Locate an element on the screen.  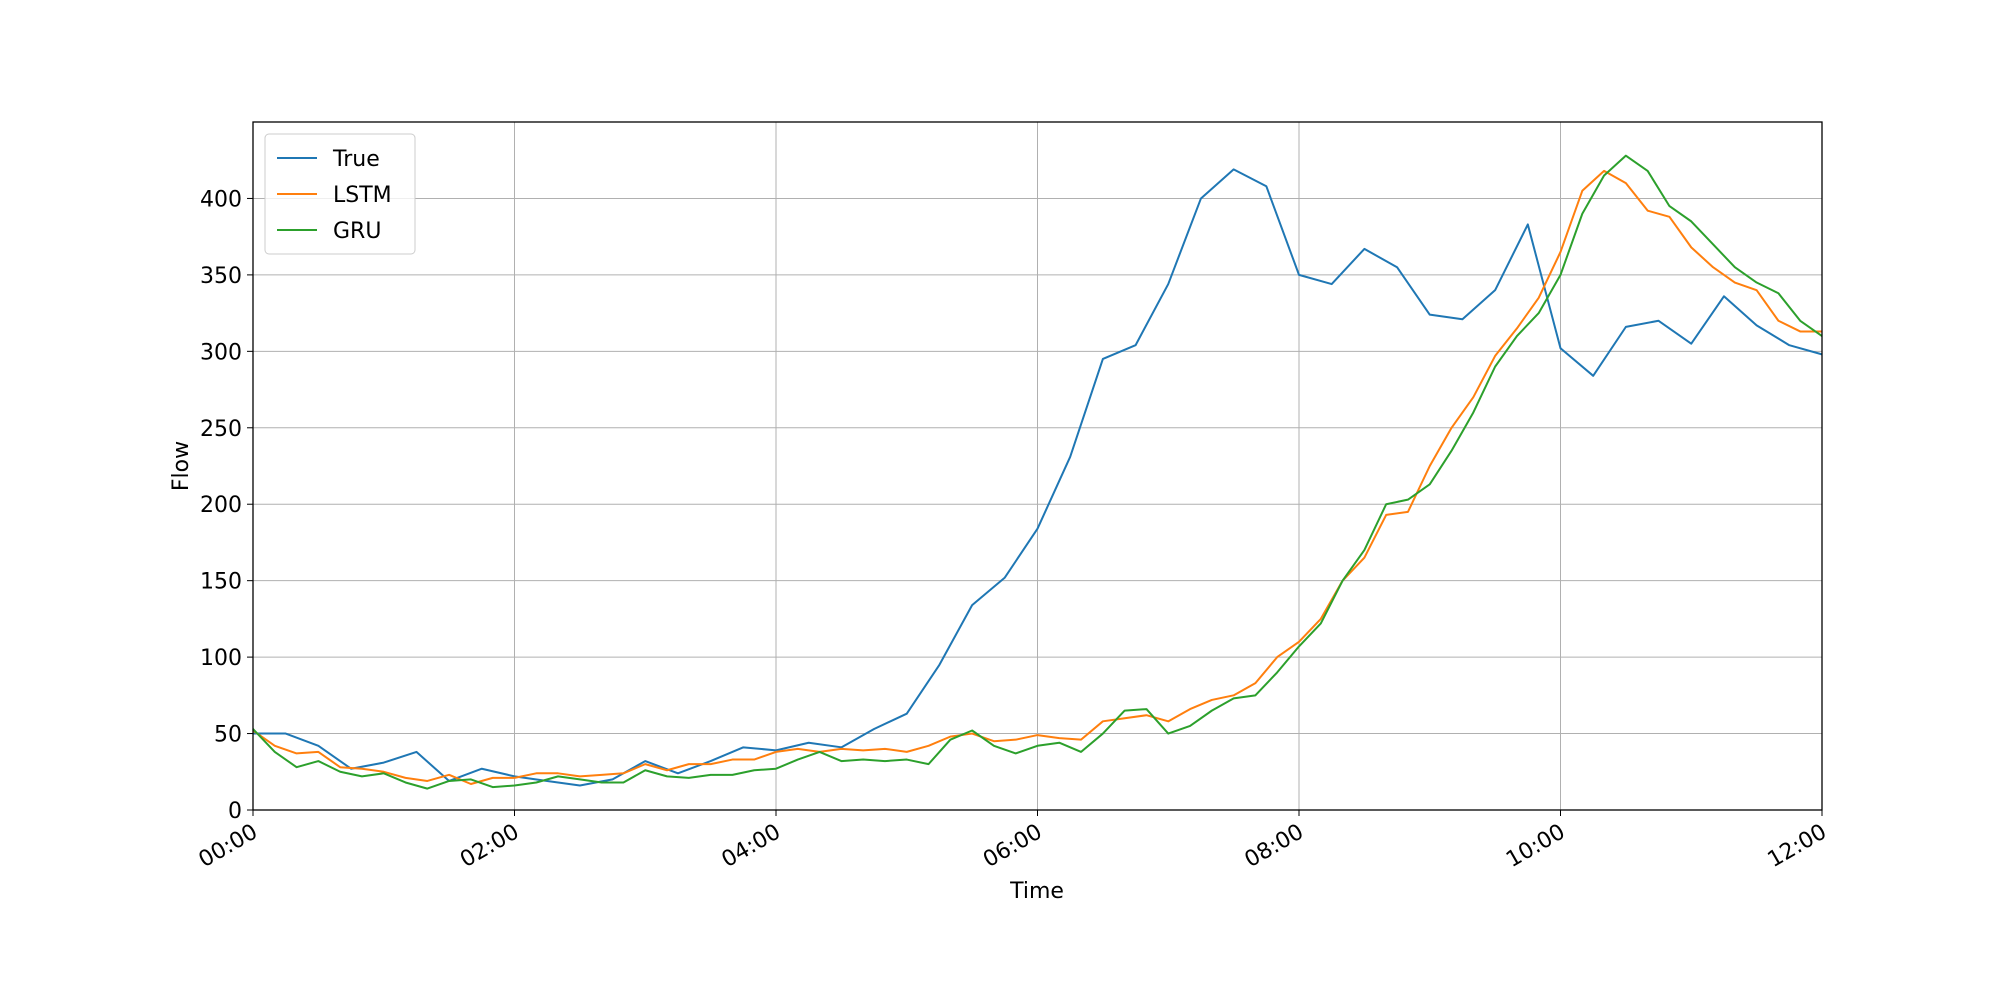
legend-label: LSTM is located at coordinates (362, 195).